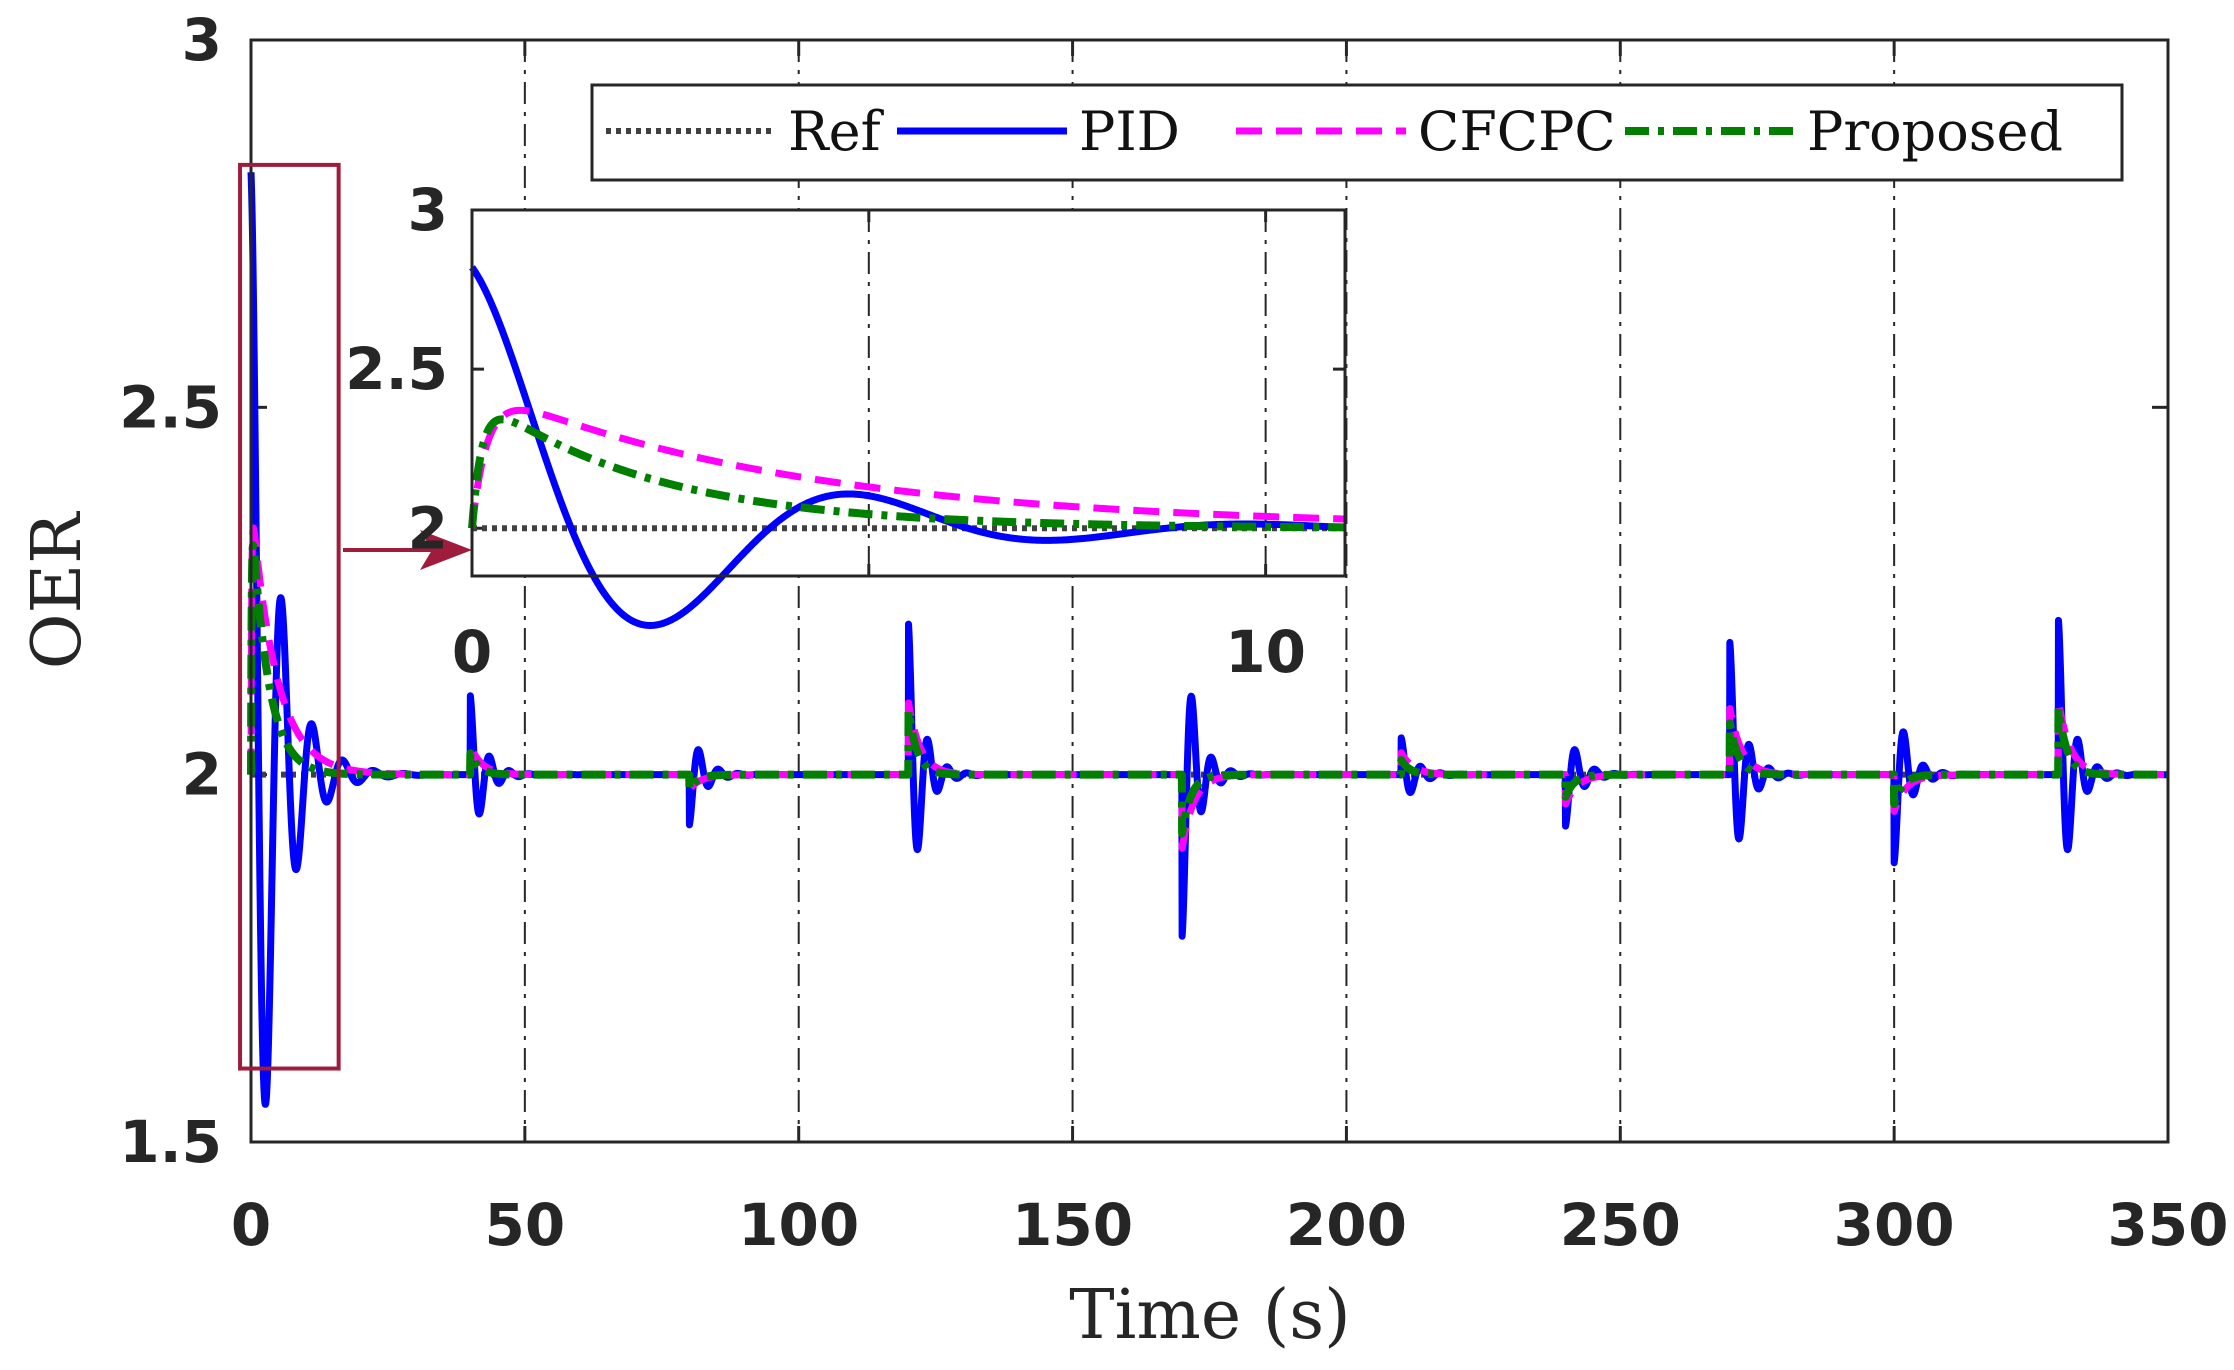 This screenshot has width=2234, height=1370. Describe the element at coordinates (251, 1225) in the screenshot. I see `x-tick-label: 0` at that location.